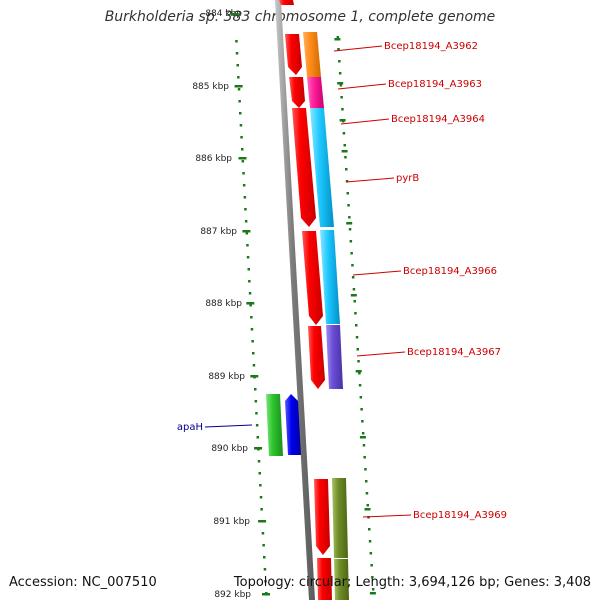  What do you see at coordinates (340, 518) in the screenshot?
I see `gene-bcep18194-a3969` at bounding box center [340, 518].